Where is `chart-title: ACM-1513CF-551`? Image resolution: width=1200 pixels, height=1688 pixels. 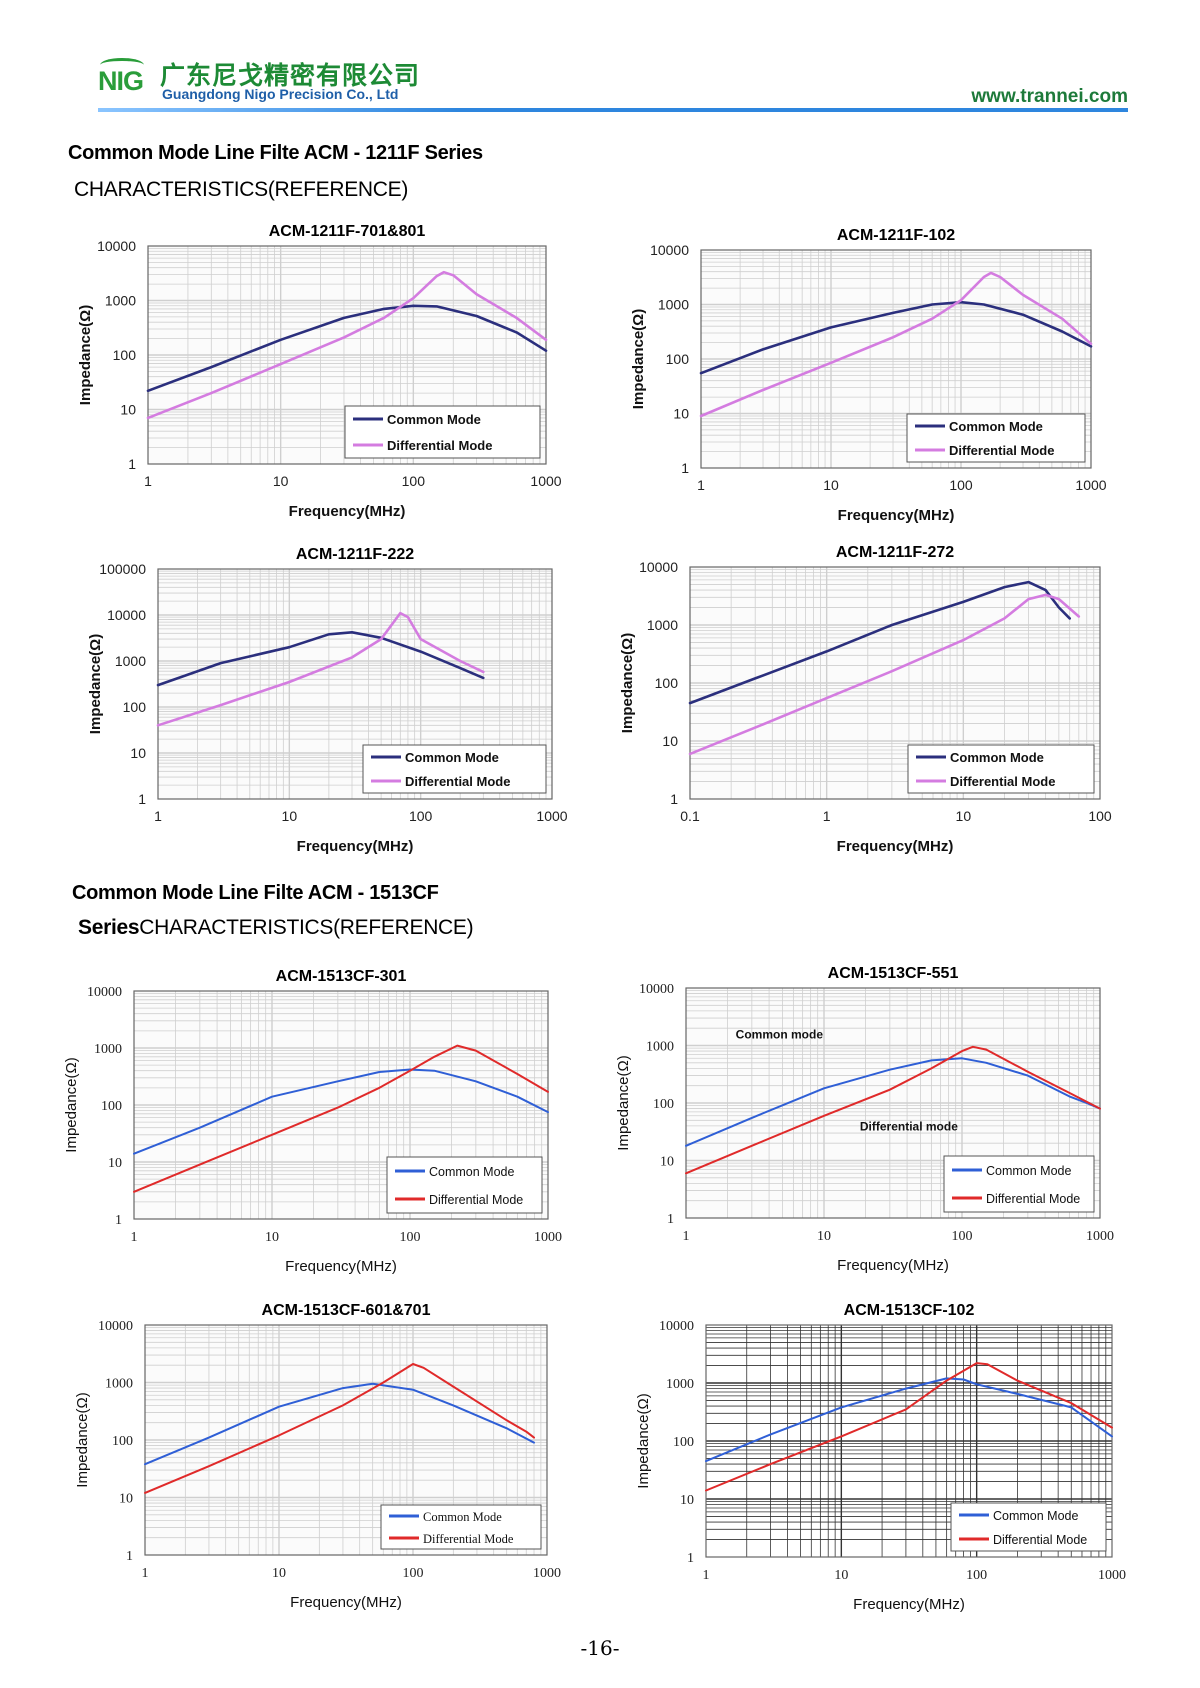 chart-title: ACM-1513CF-551 is located at coordinates (893, 973).